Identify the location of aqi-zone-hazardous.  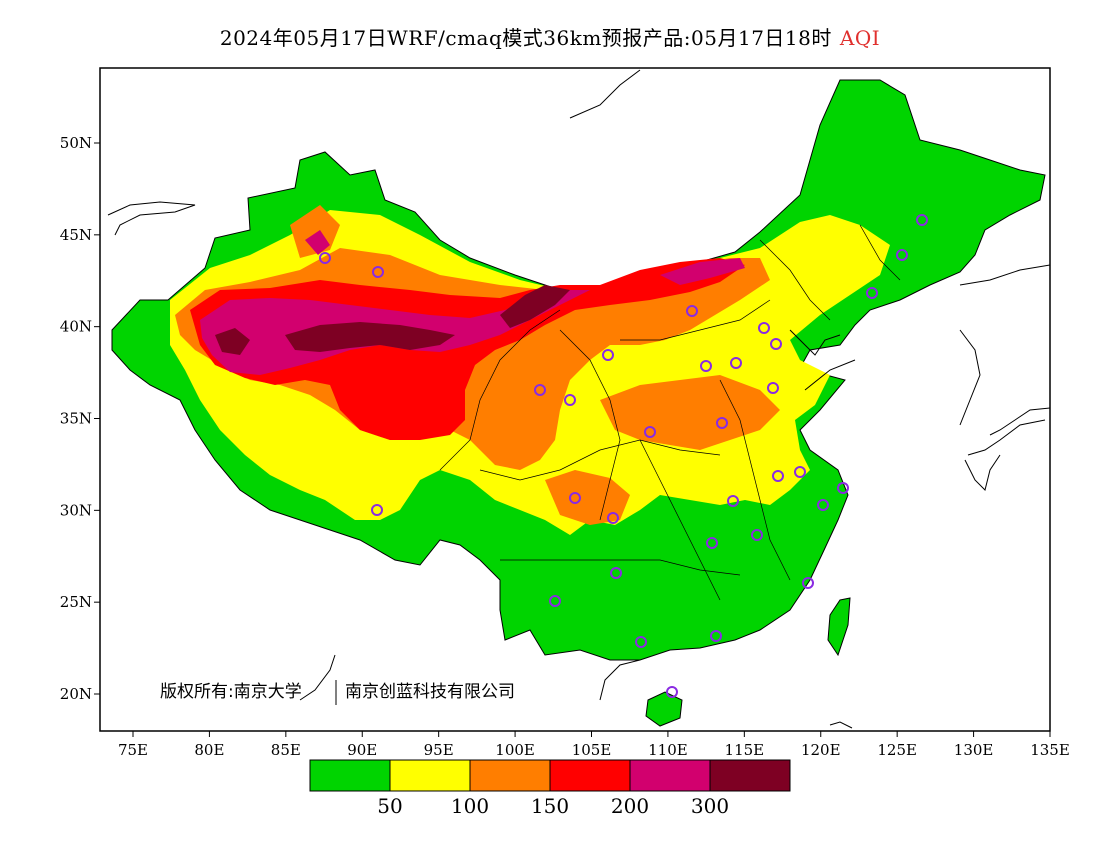
(370, 337).